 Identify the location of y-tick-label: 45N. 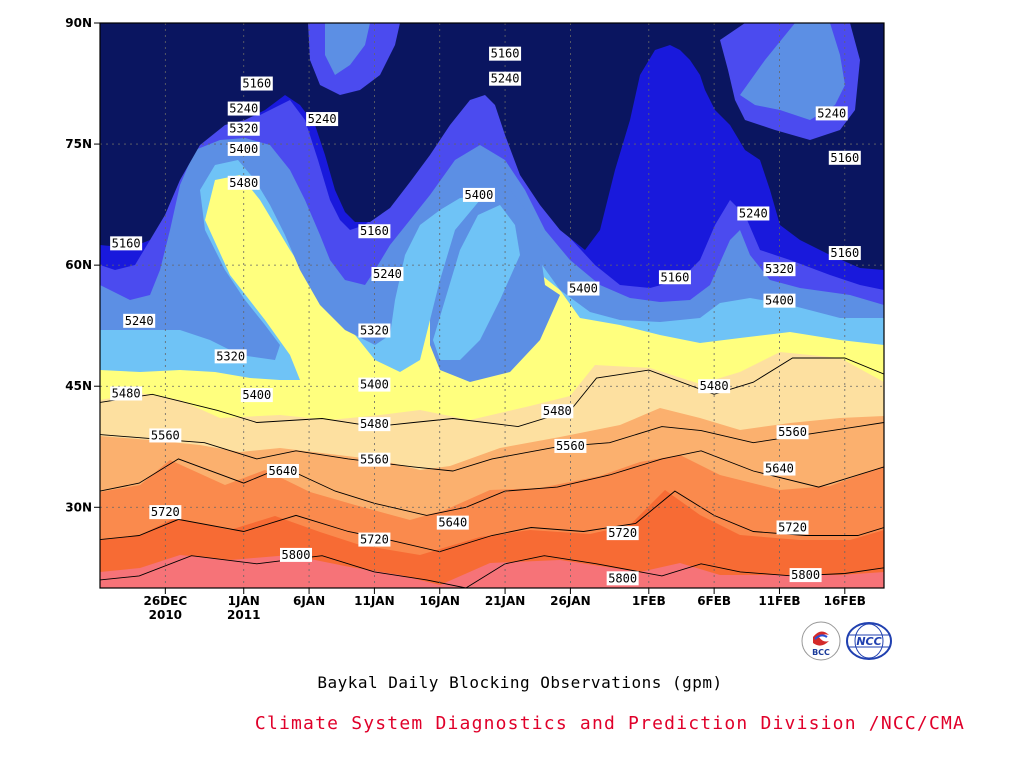
(78, 386).